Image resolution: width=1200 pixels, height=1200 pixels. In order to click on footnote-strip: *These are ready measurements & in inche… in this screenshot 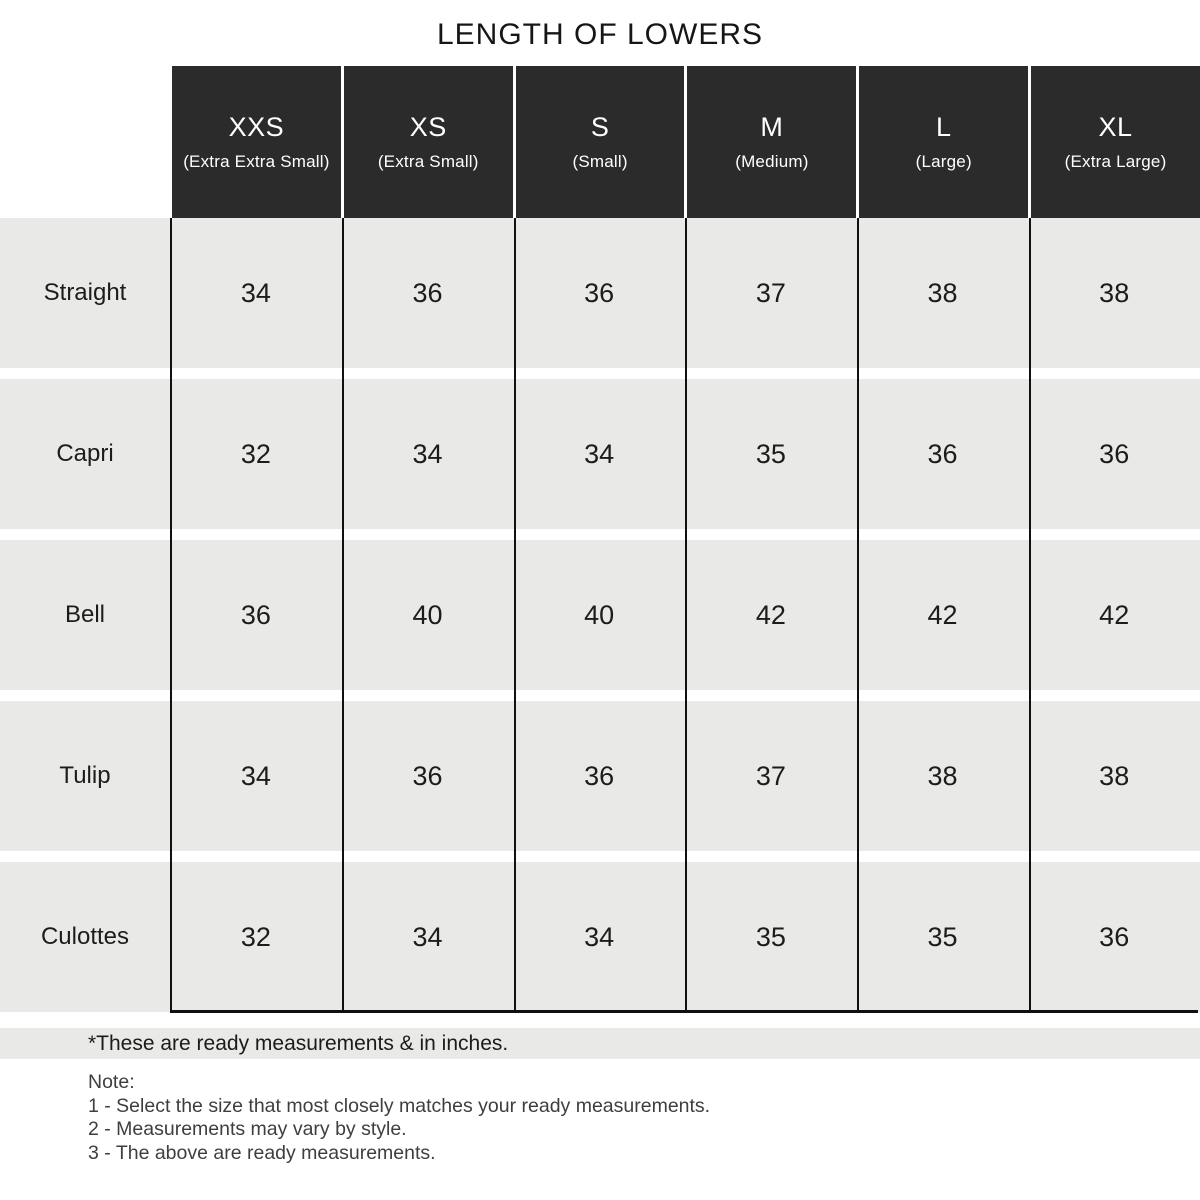, I will do `click(600, 1043)`.